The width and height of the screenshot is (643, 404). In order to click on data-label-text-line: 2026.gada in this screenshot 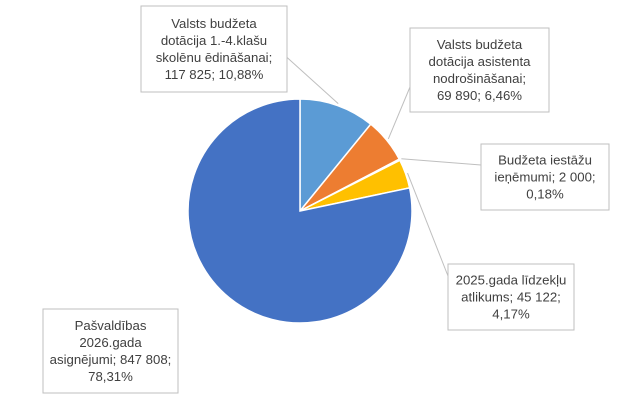, I will do `click(110, 342)`.